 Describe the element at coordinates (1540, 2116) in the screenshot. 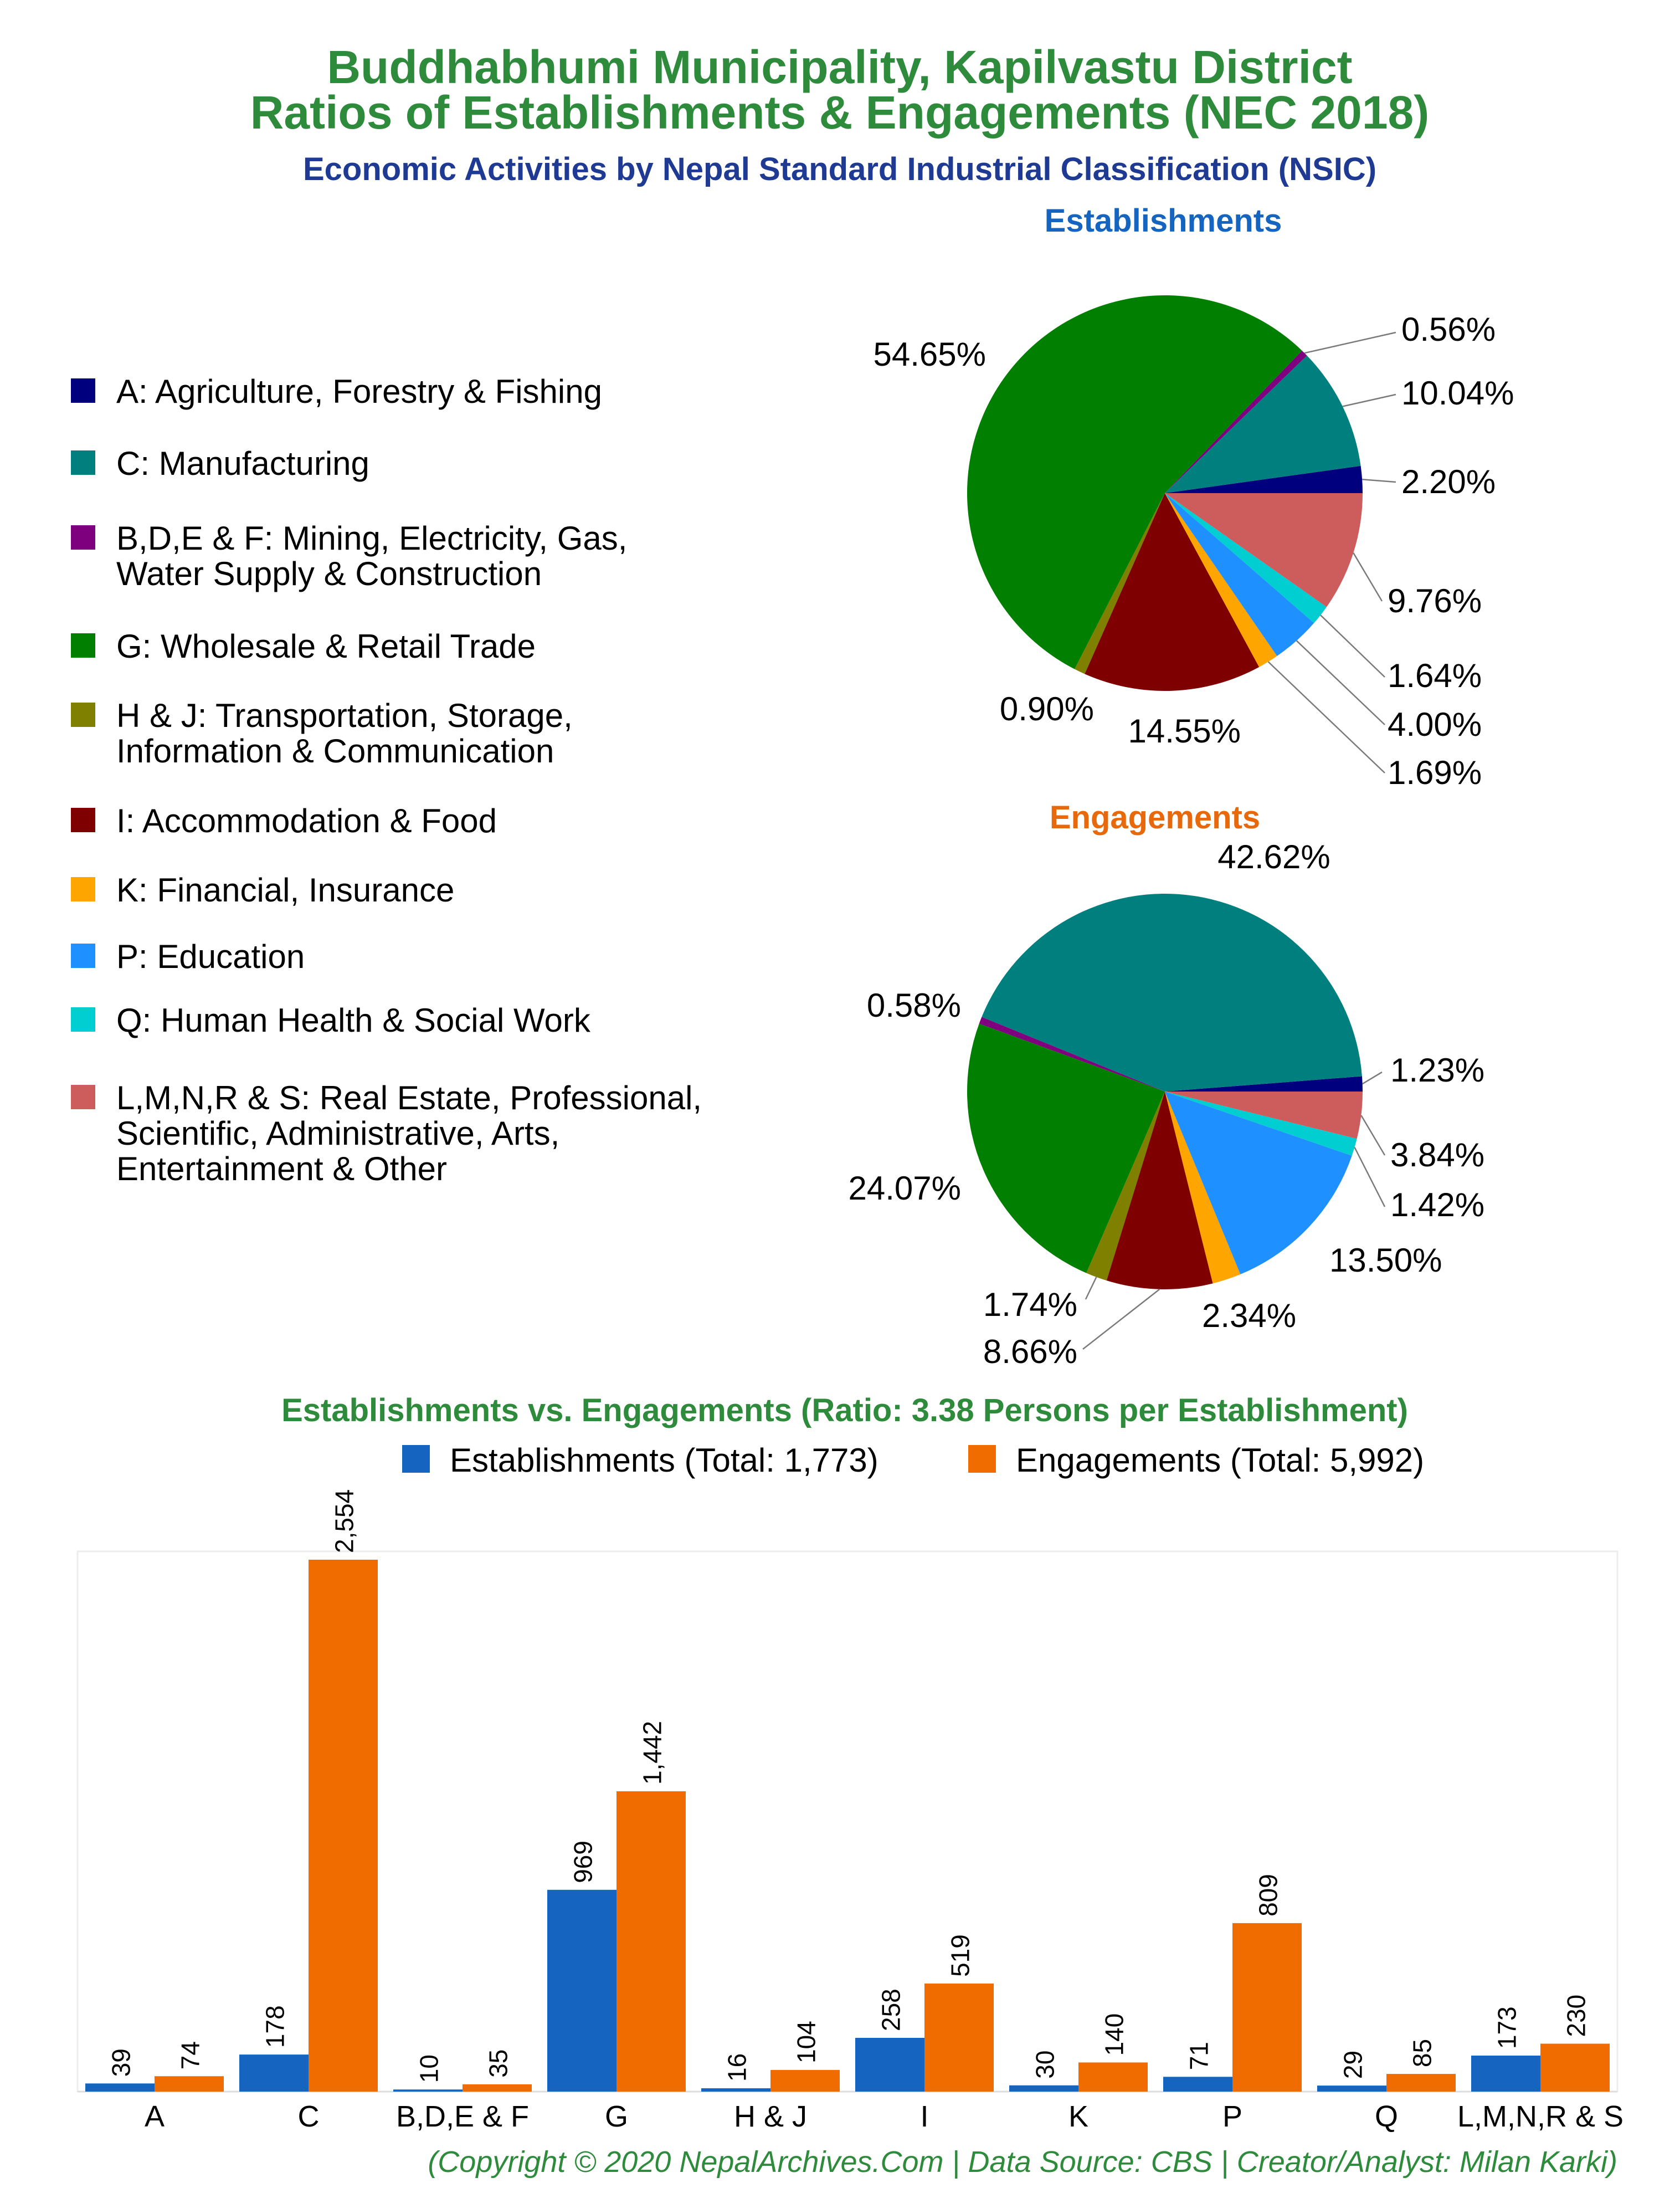

I see `x-tick-label: L,M,N,R & S` at that location.